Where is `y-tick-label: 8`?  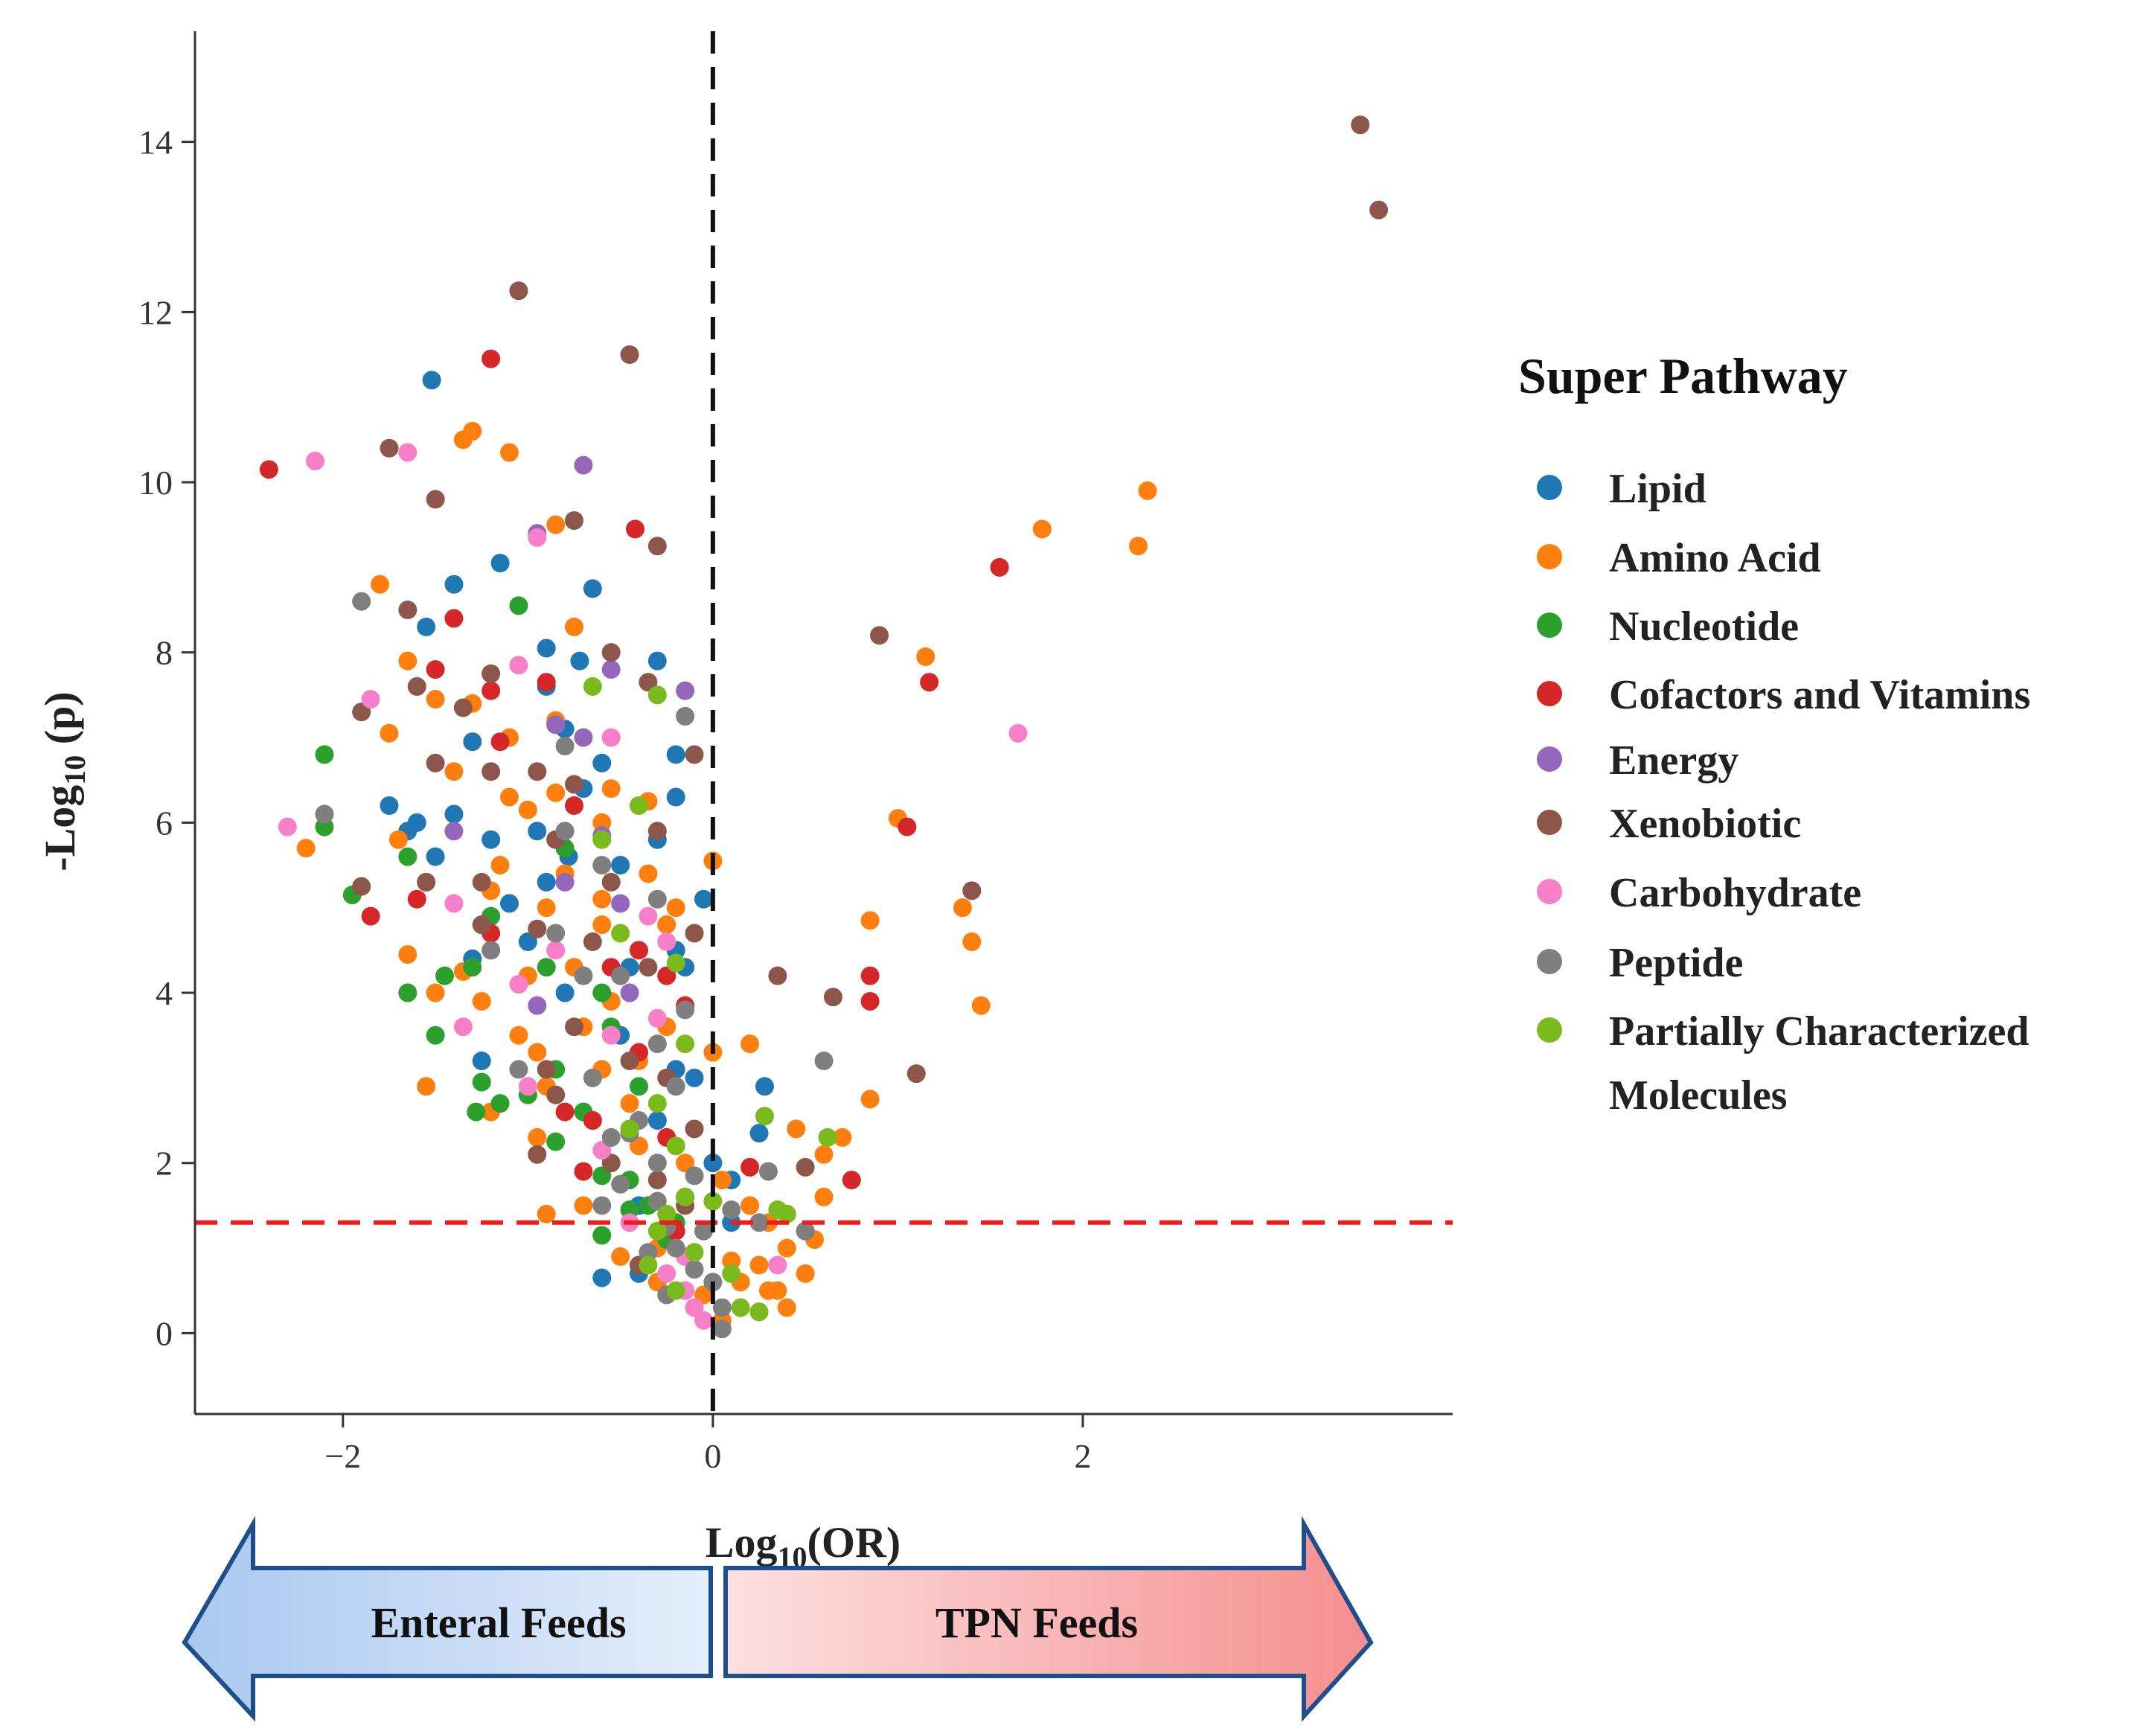
y-tick-label: 8 is located at coordinates (164, 653).